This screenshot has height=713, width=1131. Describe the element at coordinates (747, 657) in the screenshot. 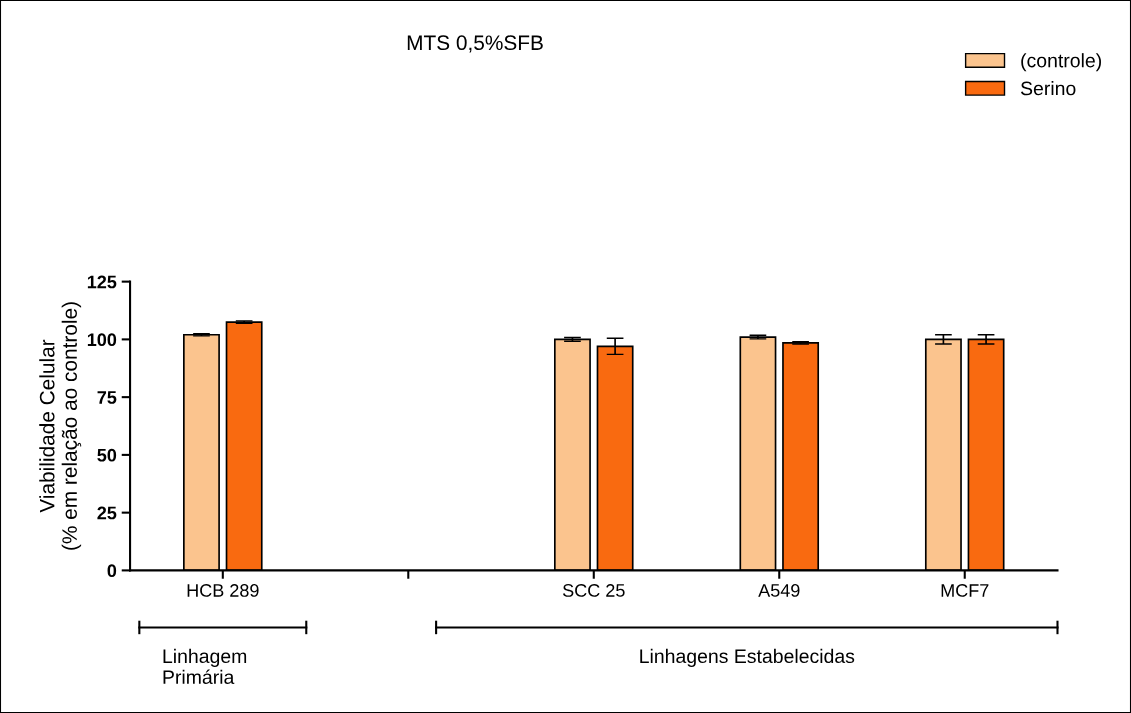

I see `text: Linhagens Estabelecidas` at that location.